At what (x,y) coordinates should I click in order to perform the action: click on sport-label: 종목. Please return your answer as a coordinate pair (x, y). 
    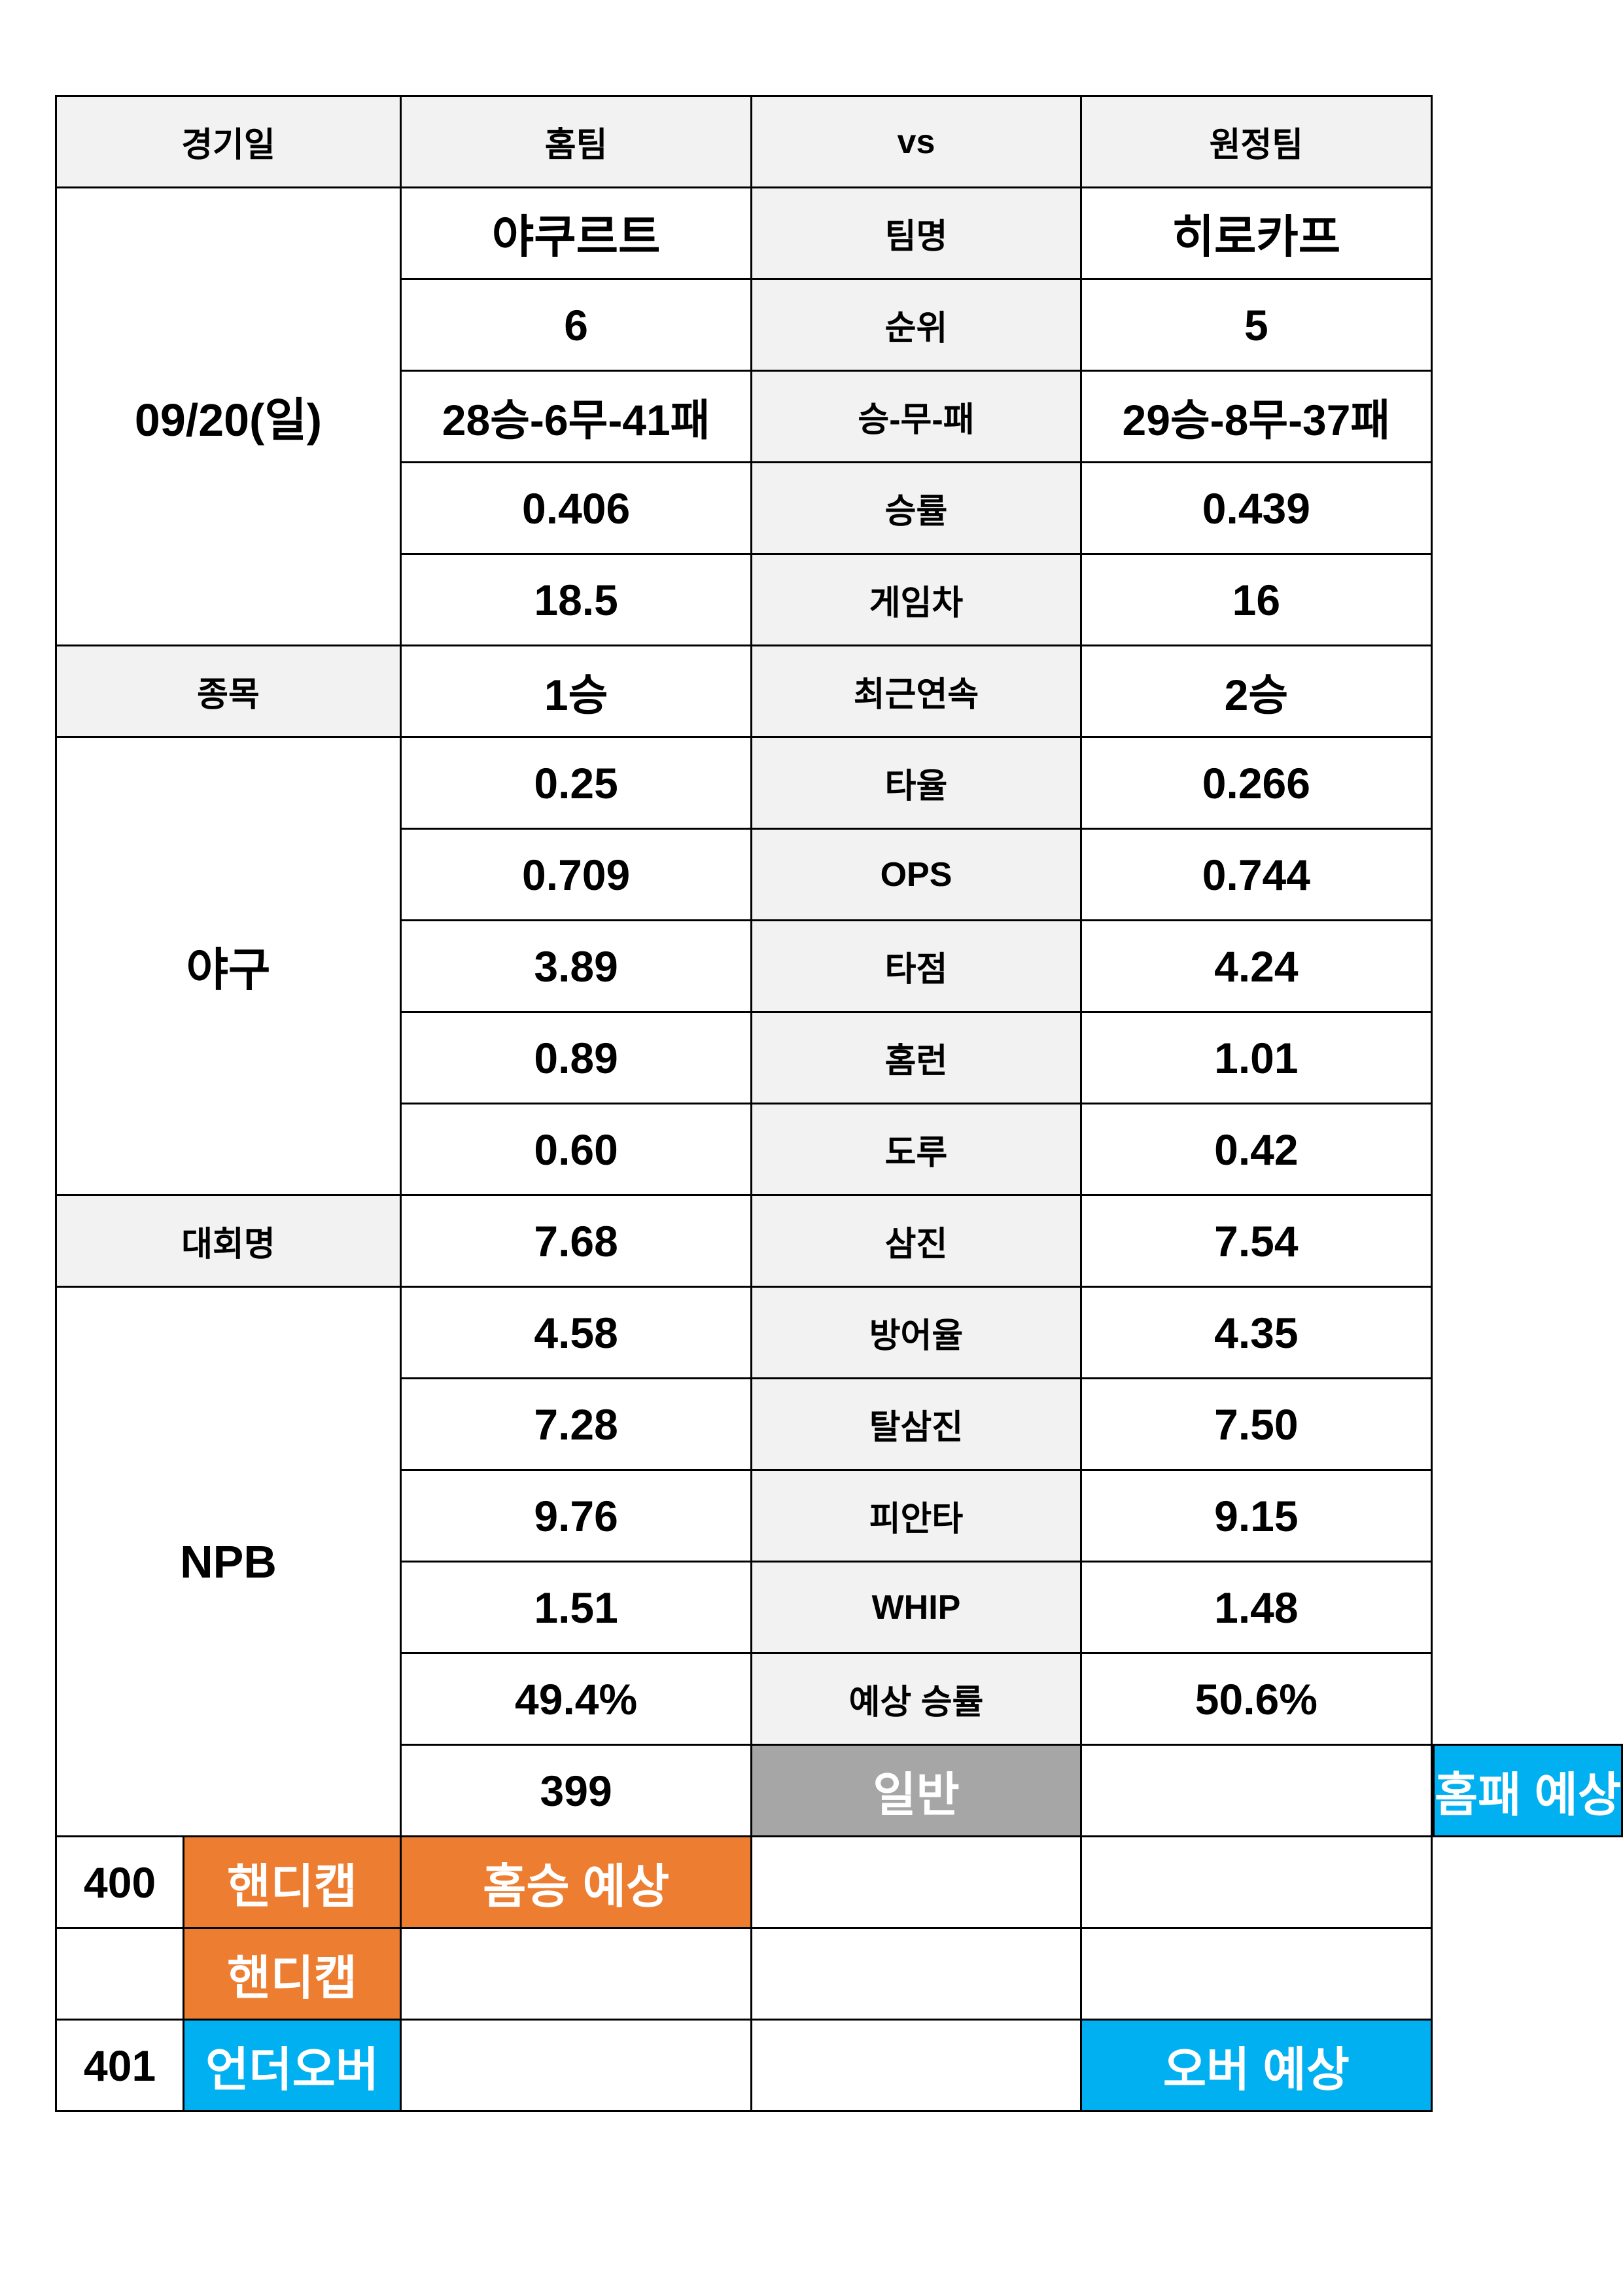
    Looking at the image, I should click on (229, 691).